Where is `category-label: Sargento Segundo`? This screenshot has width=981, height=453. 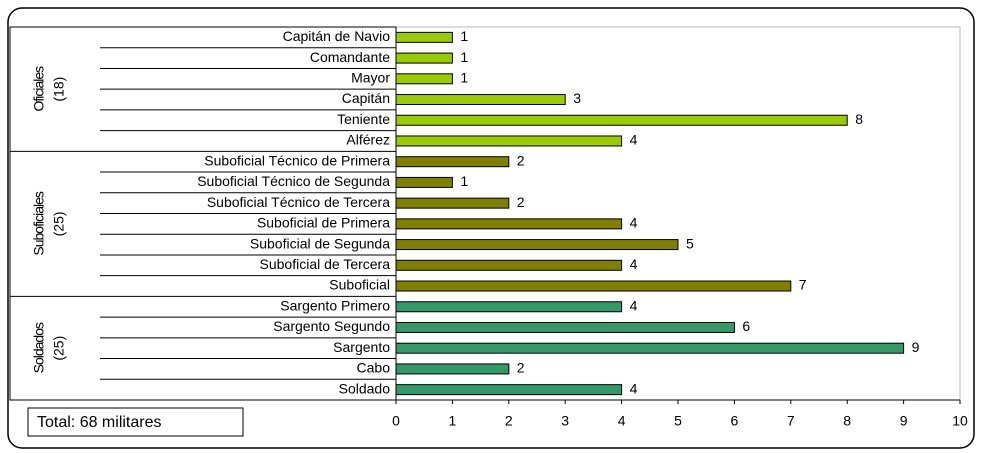
category-label: Sargento Segundo is located at coordinates (331, 326).